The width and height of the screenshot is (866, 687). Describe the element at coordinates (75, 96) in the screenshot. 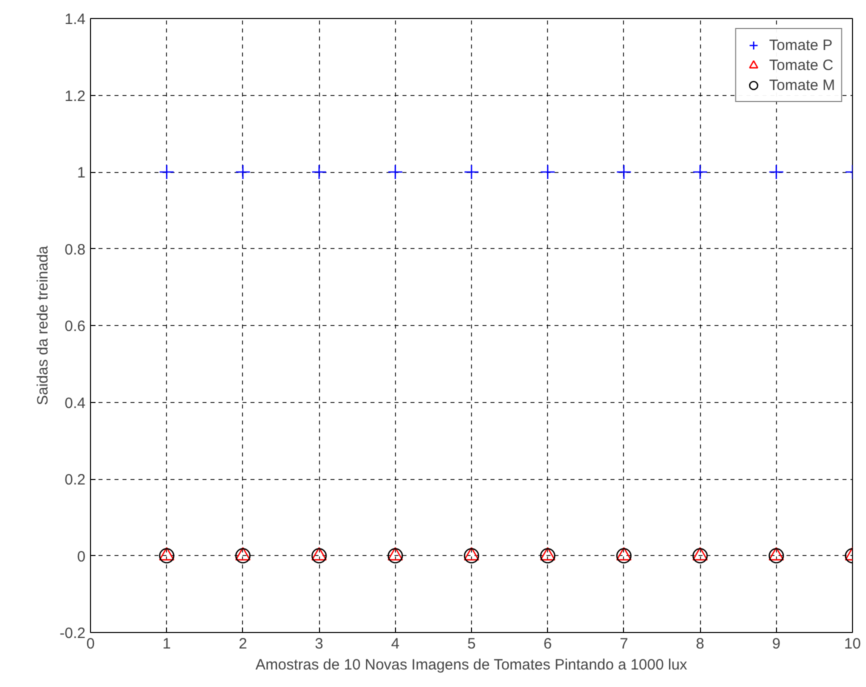

I see `y-tick-label: 1.2` at that location.